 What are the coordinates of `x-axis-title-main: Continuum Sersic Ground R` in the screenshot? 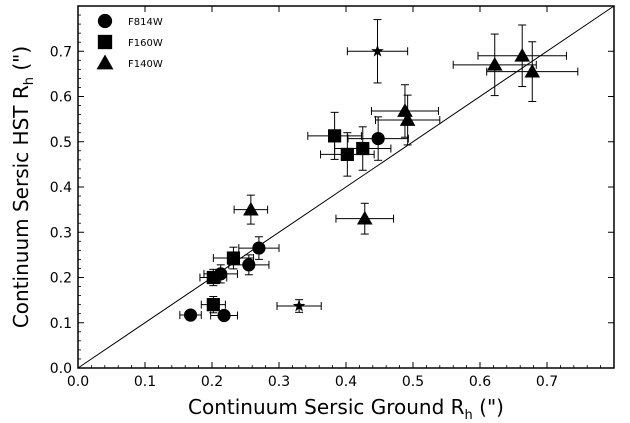 It's located at (326, 407).